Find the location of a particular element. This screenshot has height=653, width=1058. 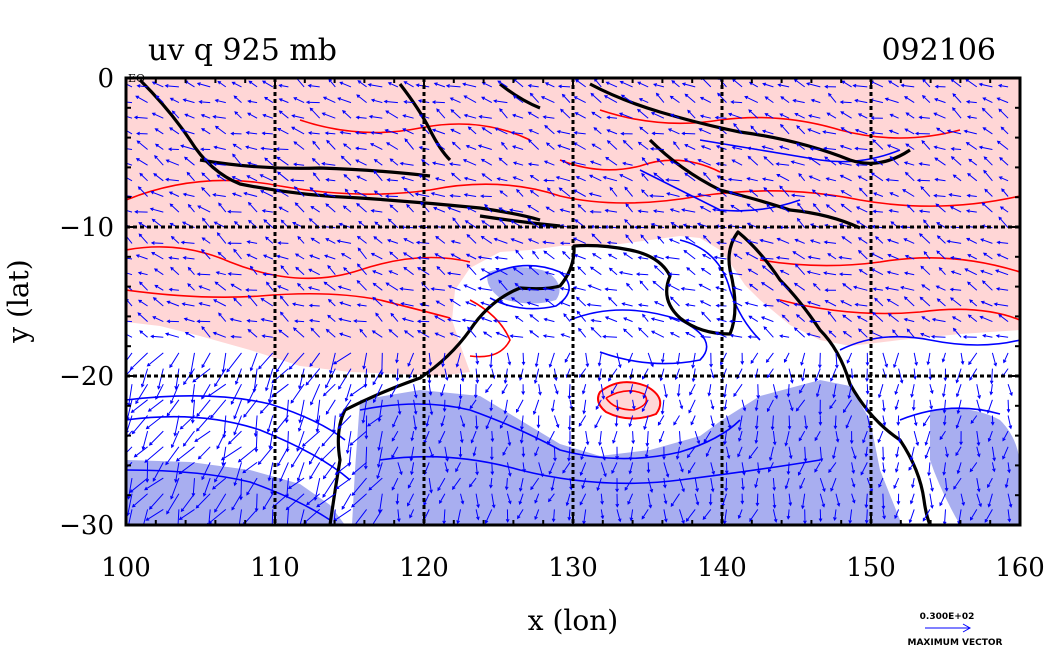

x-tick-label: 150 is located at coordinates (871, 568).